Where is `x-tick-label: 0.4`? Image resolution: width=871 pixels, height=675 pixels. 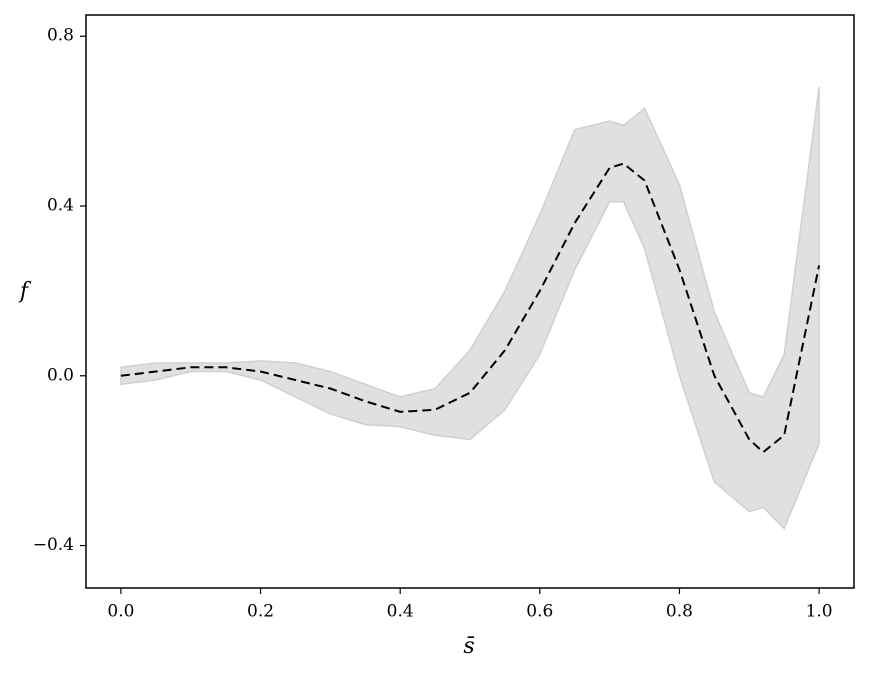 x-tick-label: 0.4 is located at coordinates (400, 612).